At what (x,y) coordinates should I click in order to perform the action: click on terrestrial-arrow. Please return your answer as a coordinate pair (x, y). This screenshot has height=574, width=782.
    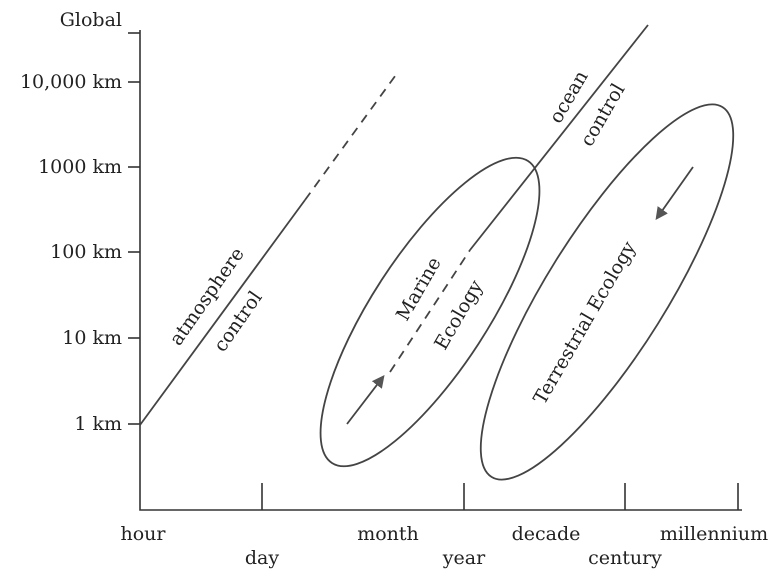
    Looking at the image, I should click on (674, 193).